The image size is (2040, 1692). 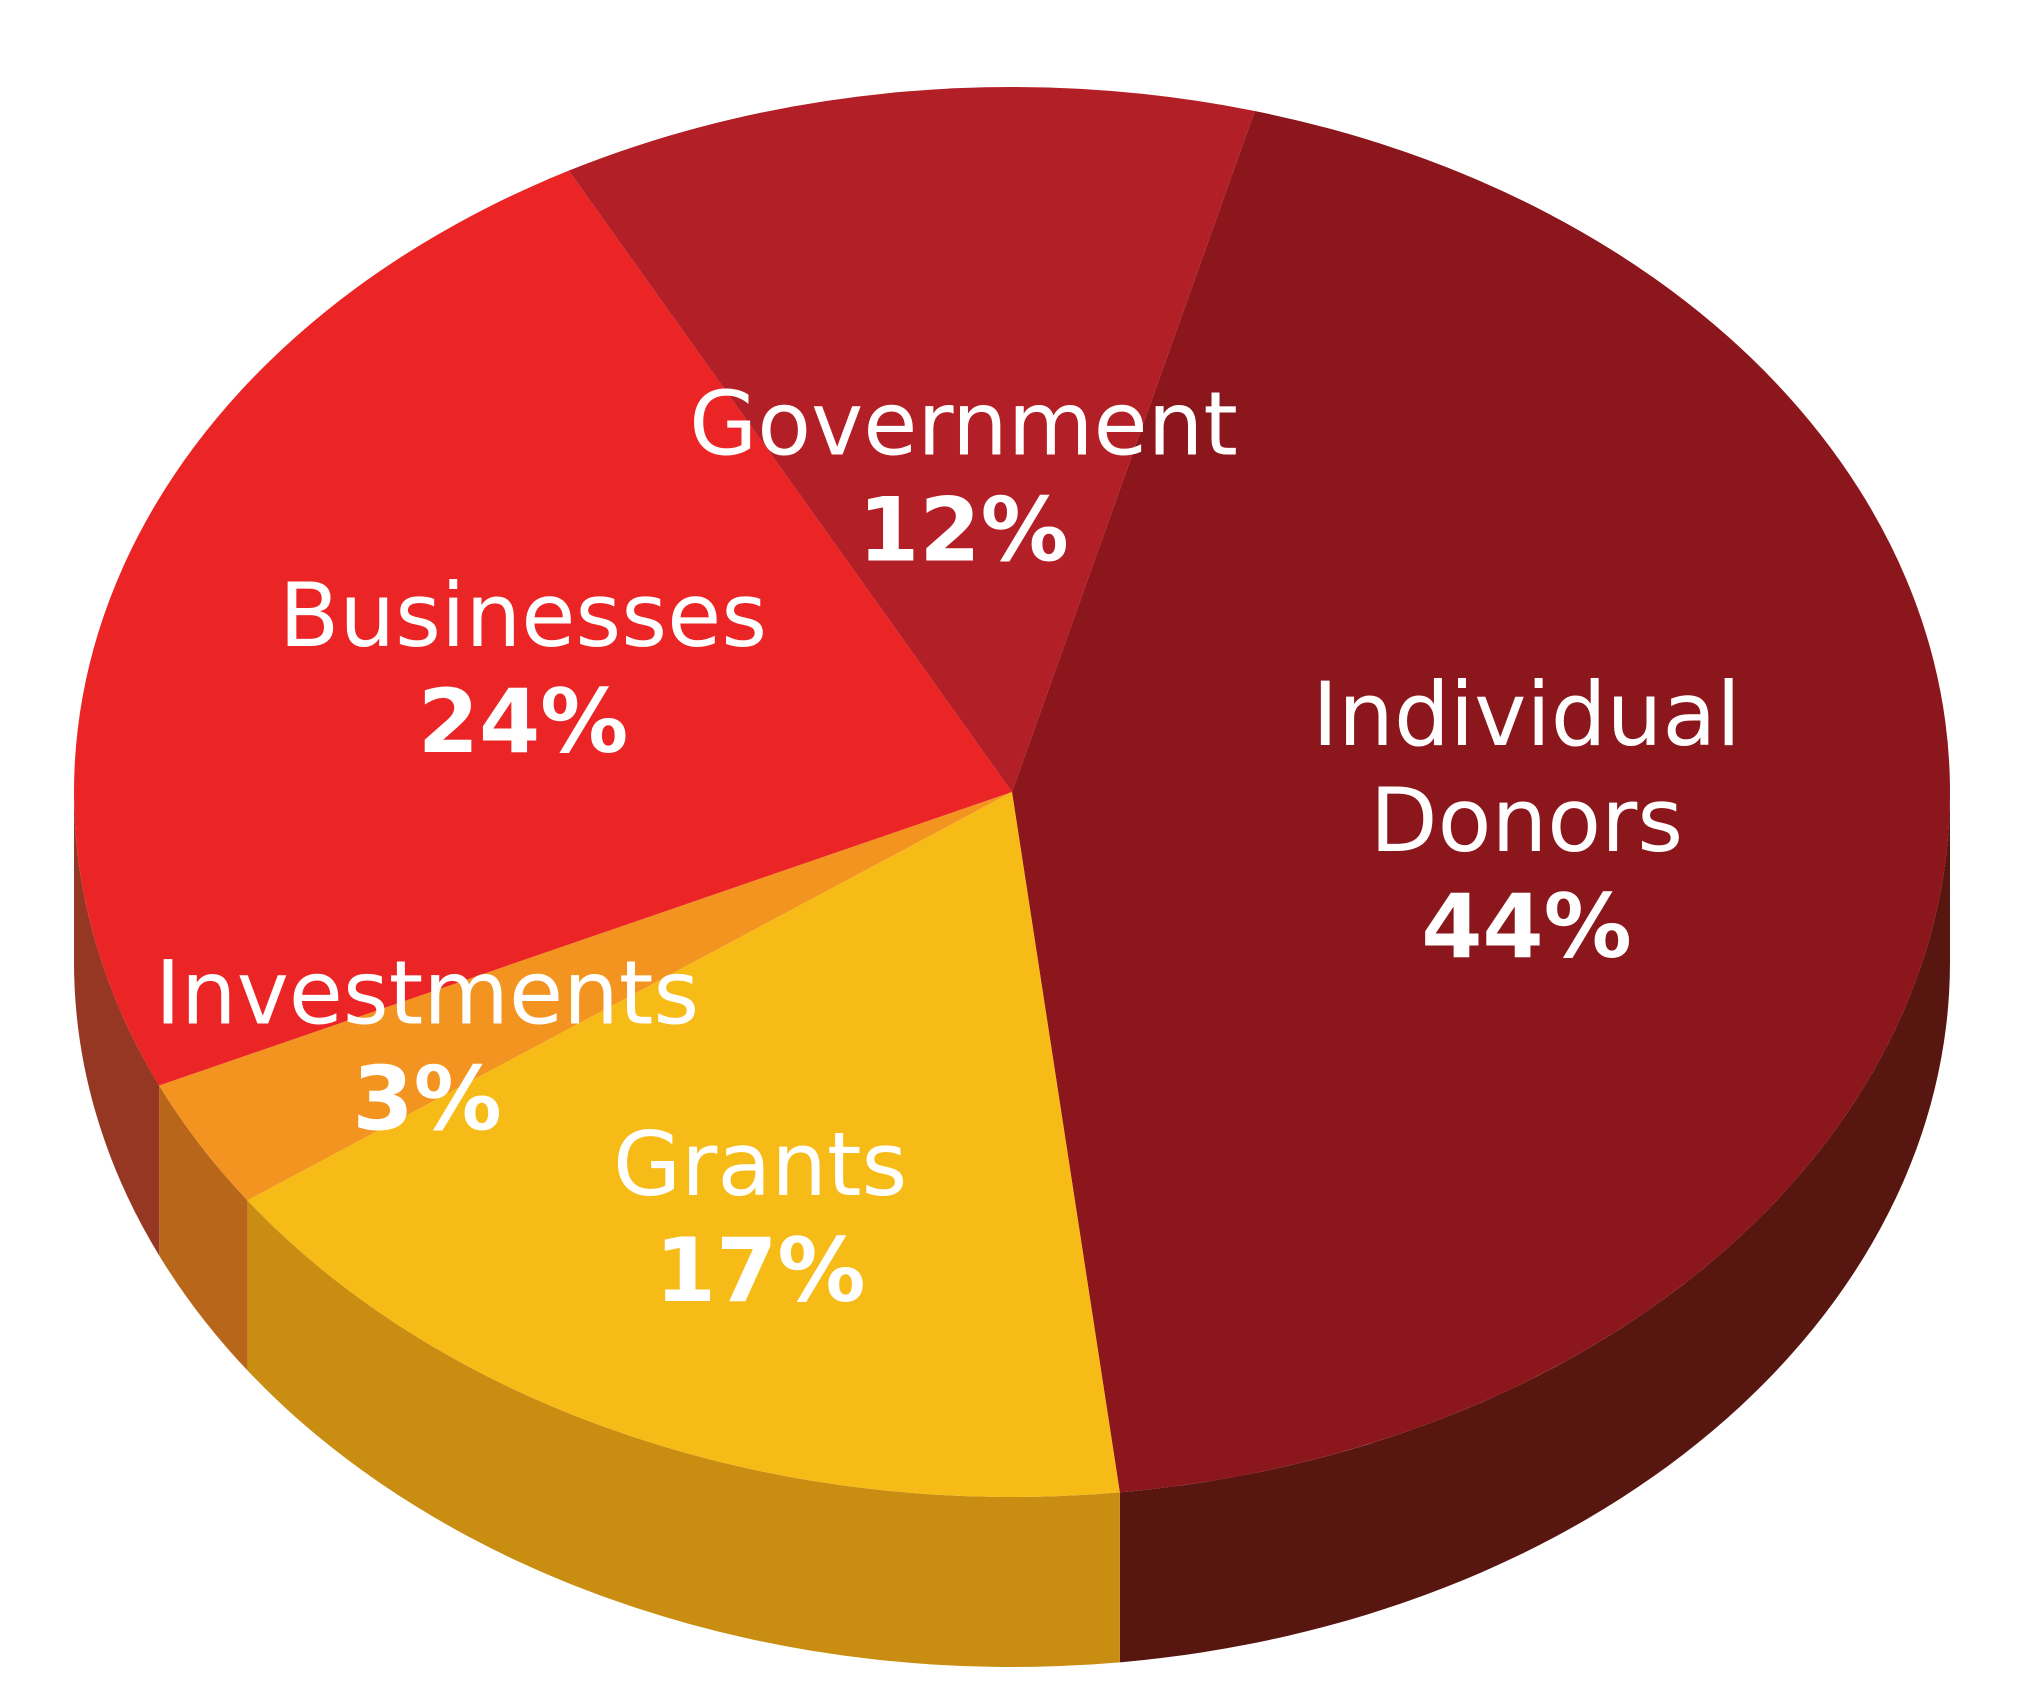 What do you see at coordinates (760, 1164) in the screenshot?
I see `slice-name-line: Grants` at bounding box center [760, 1164].